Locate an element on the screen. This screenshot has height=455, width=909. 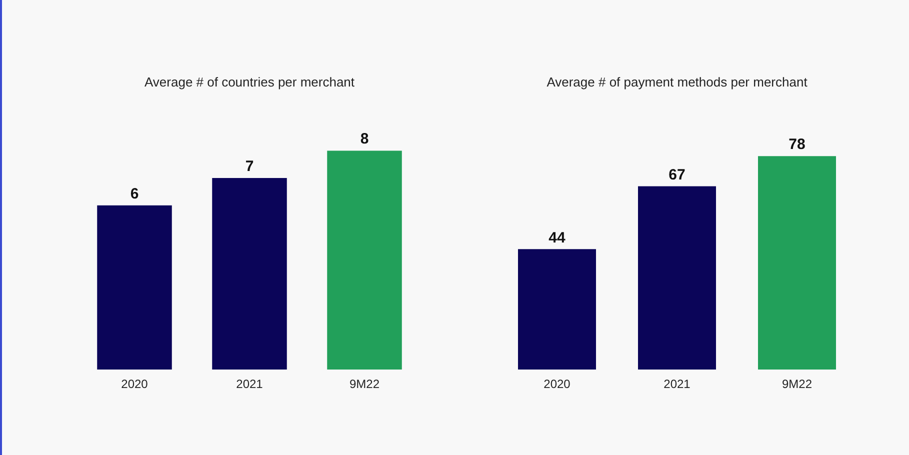
chart-title: Average # of countries per merchant is located at coordinates (249, 82).